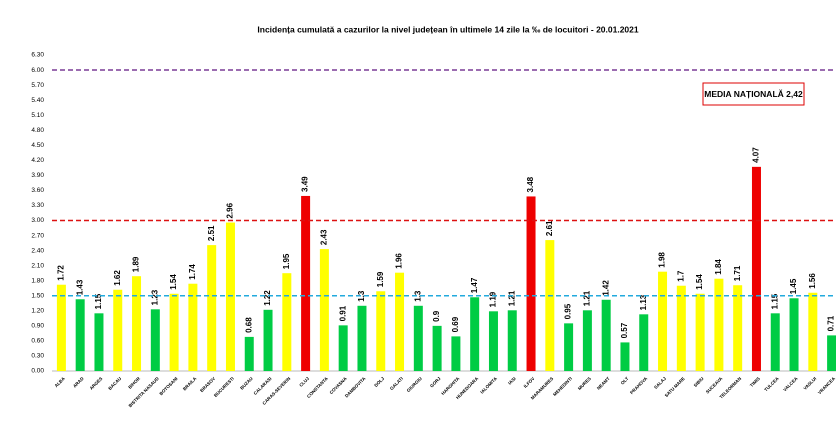  Describe the element at coordinates (37, 326) in the screenshot. I see `y-tick-label: 0.90` at that location.